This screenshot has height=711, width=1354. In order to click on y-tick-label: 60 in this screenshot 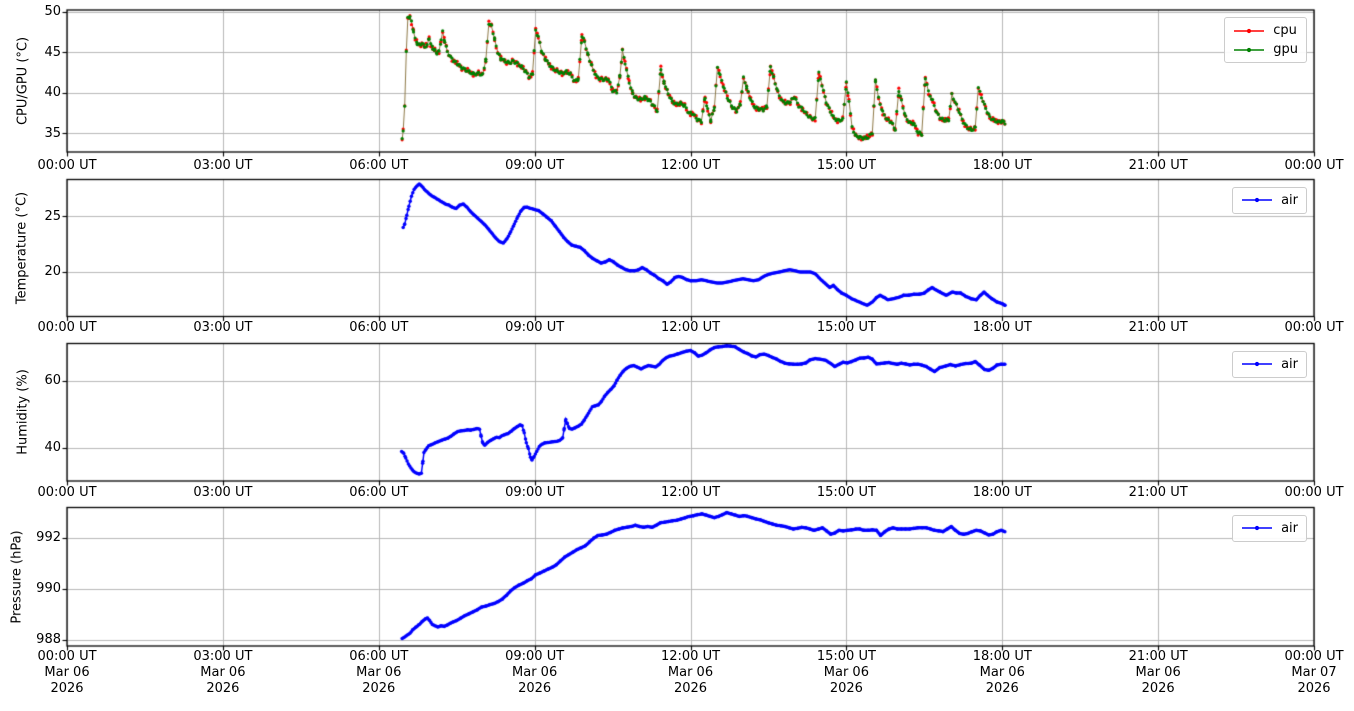, I will do `click(52, 381)`.